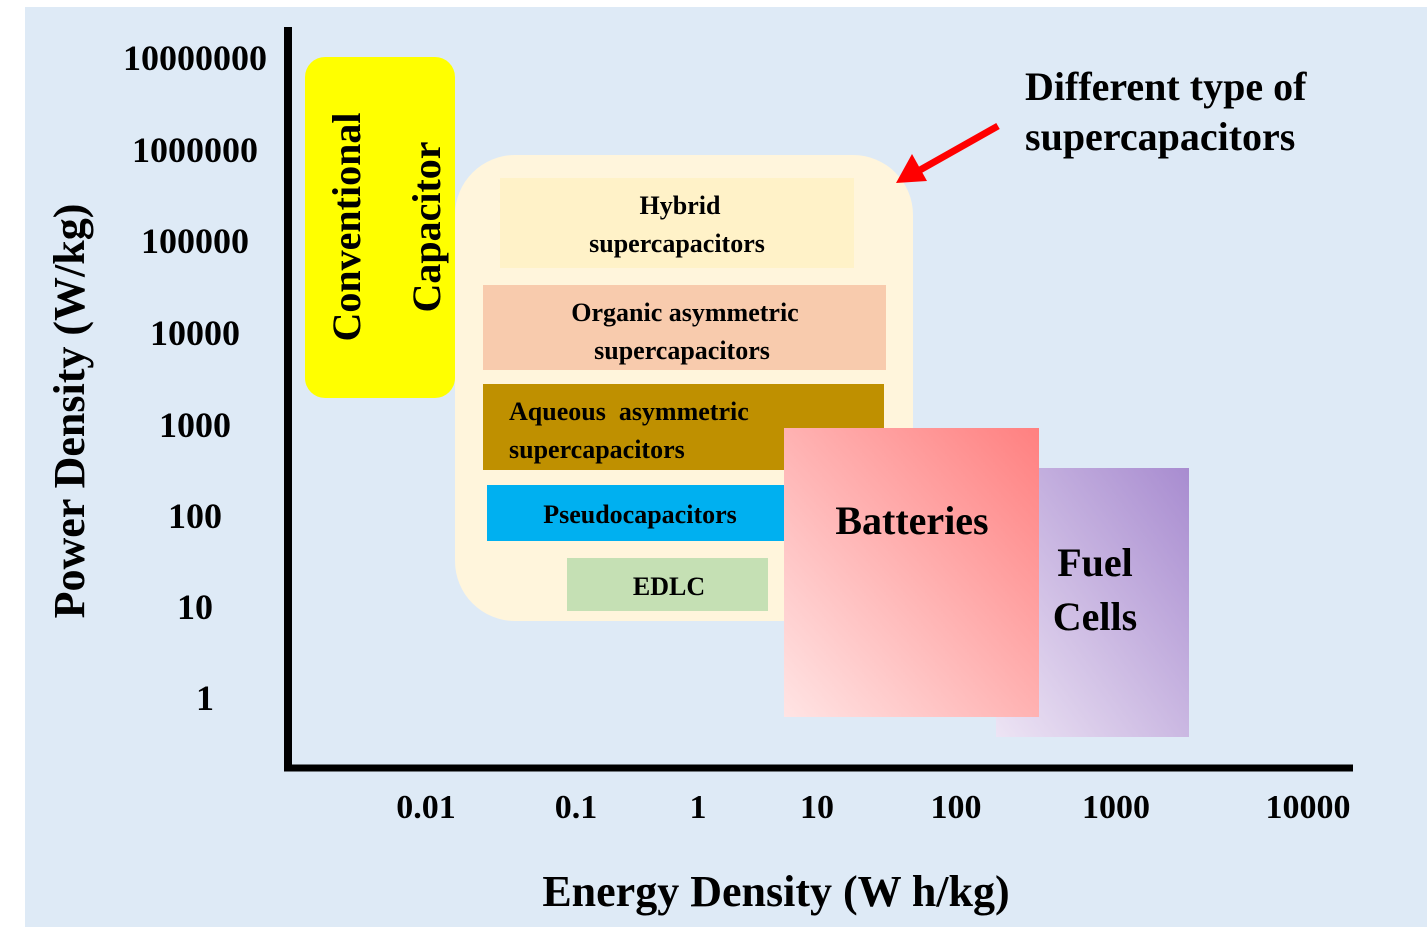 The height and width of the screenshot is (938, 1427). What do you see at coordinates (684, 327) in the screenshot?
I see `region-organic-asymmetric-supercapacitors` at bounding box center [684, 327].